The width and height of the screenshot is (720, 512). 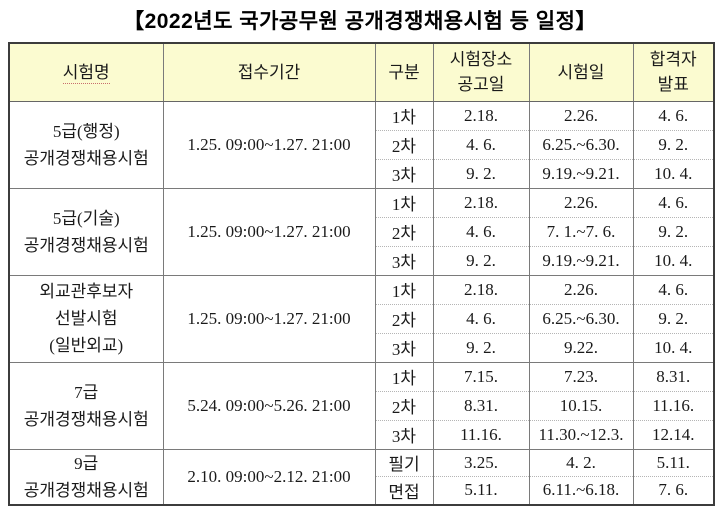 What do you see at coordinates (481, 72) in the screenshot?
I see `column-header-notice-date: 시험장소 공고일` at bounding box center [481, 72].